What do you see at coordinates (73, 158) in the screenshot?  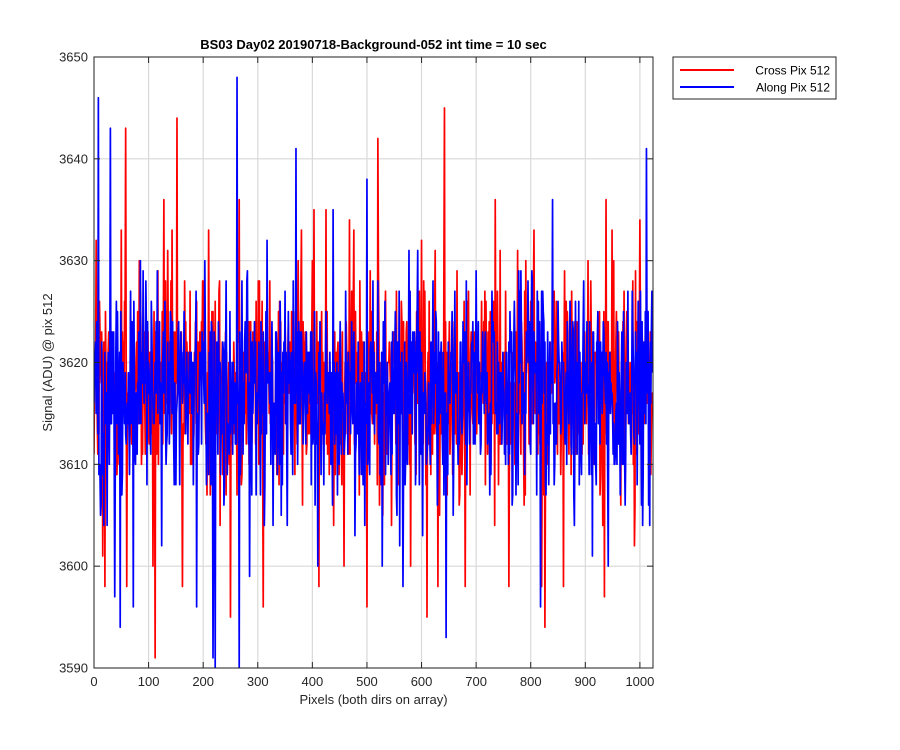 I see `y-tick-label: 3640` at bounding box center [73, 158].